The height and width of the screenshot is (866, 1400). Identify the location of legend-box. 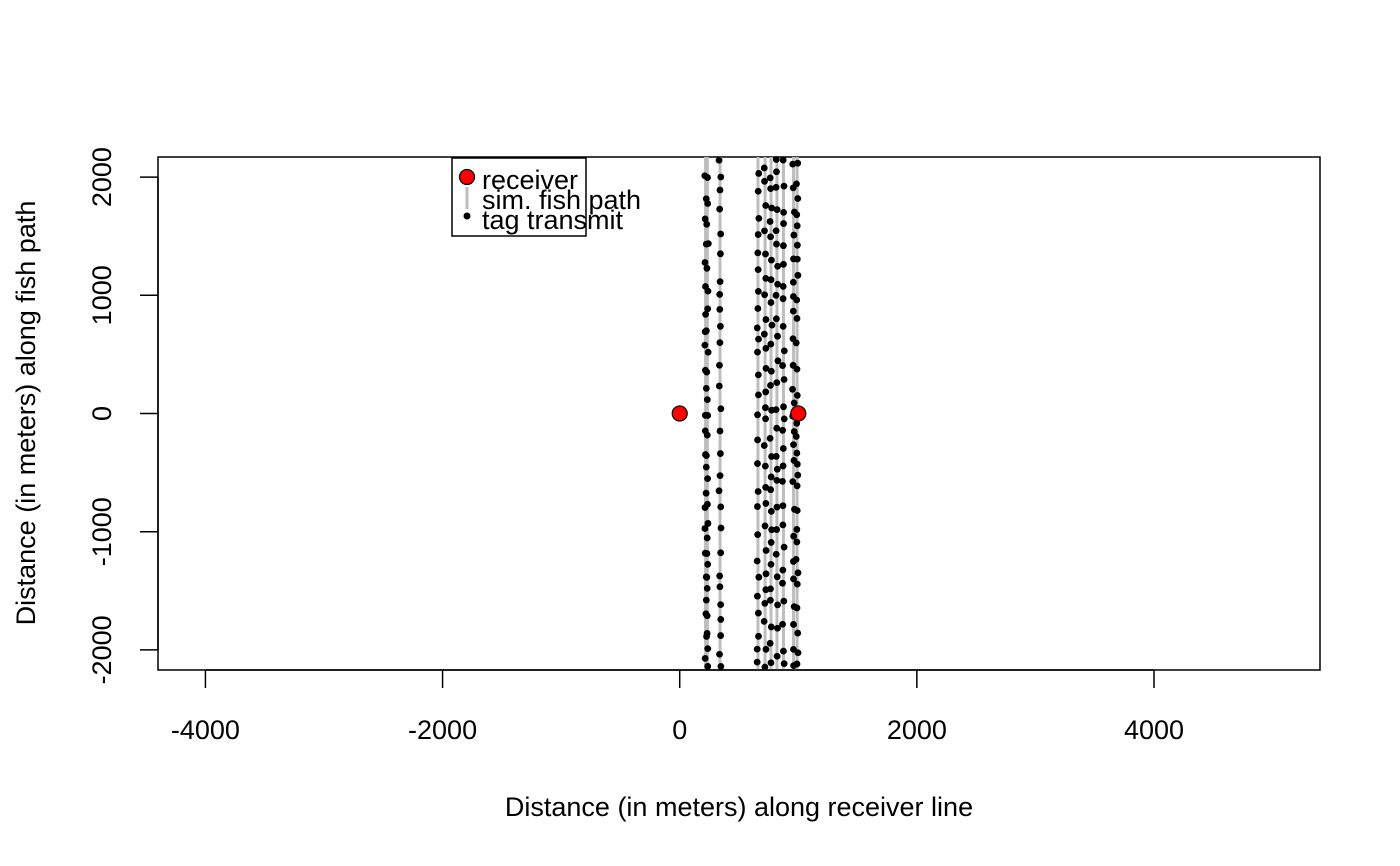
(519, 197).